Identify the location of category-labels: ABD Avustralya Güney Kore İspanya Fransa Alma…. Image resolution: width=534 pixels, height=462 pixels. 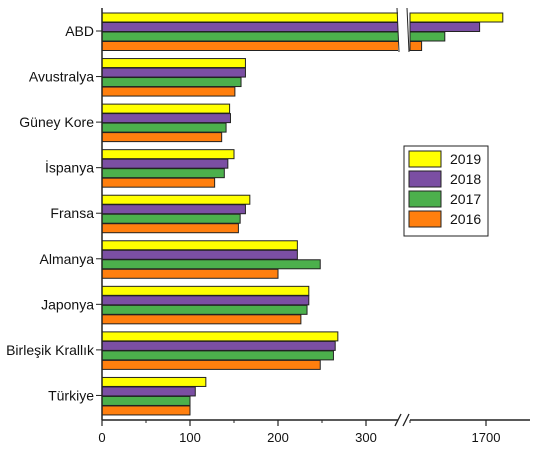
(54, 213).